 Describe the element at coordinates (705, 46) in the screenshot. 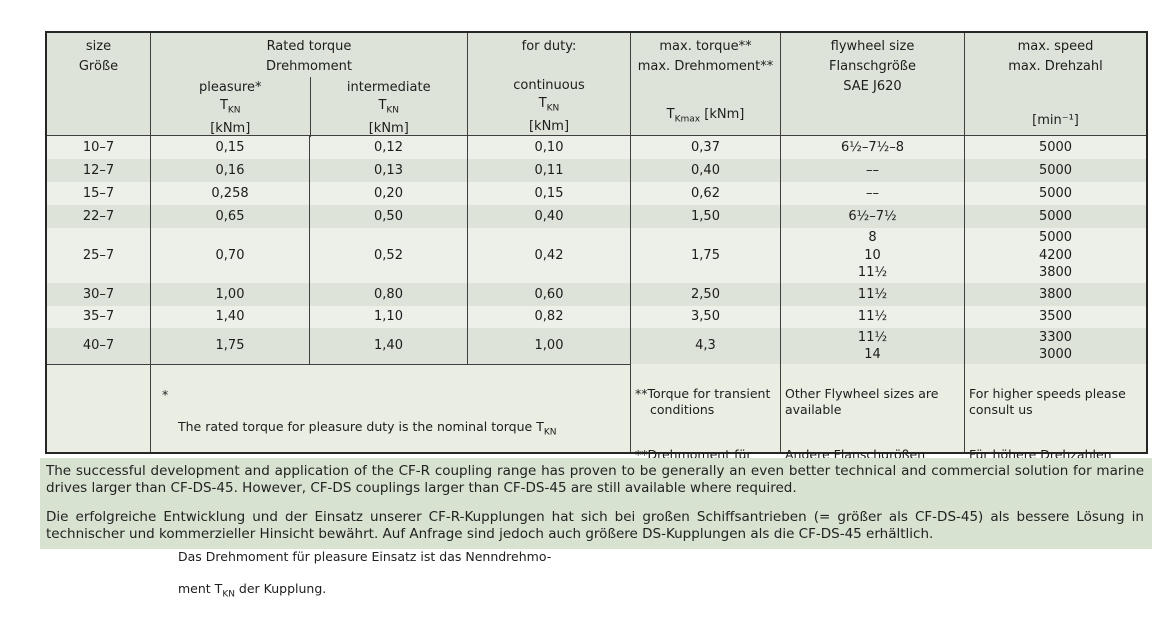

I see `max-torque-en: max. torque**` at that location.